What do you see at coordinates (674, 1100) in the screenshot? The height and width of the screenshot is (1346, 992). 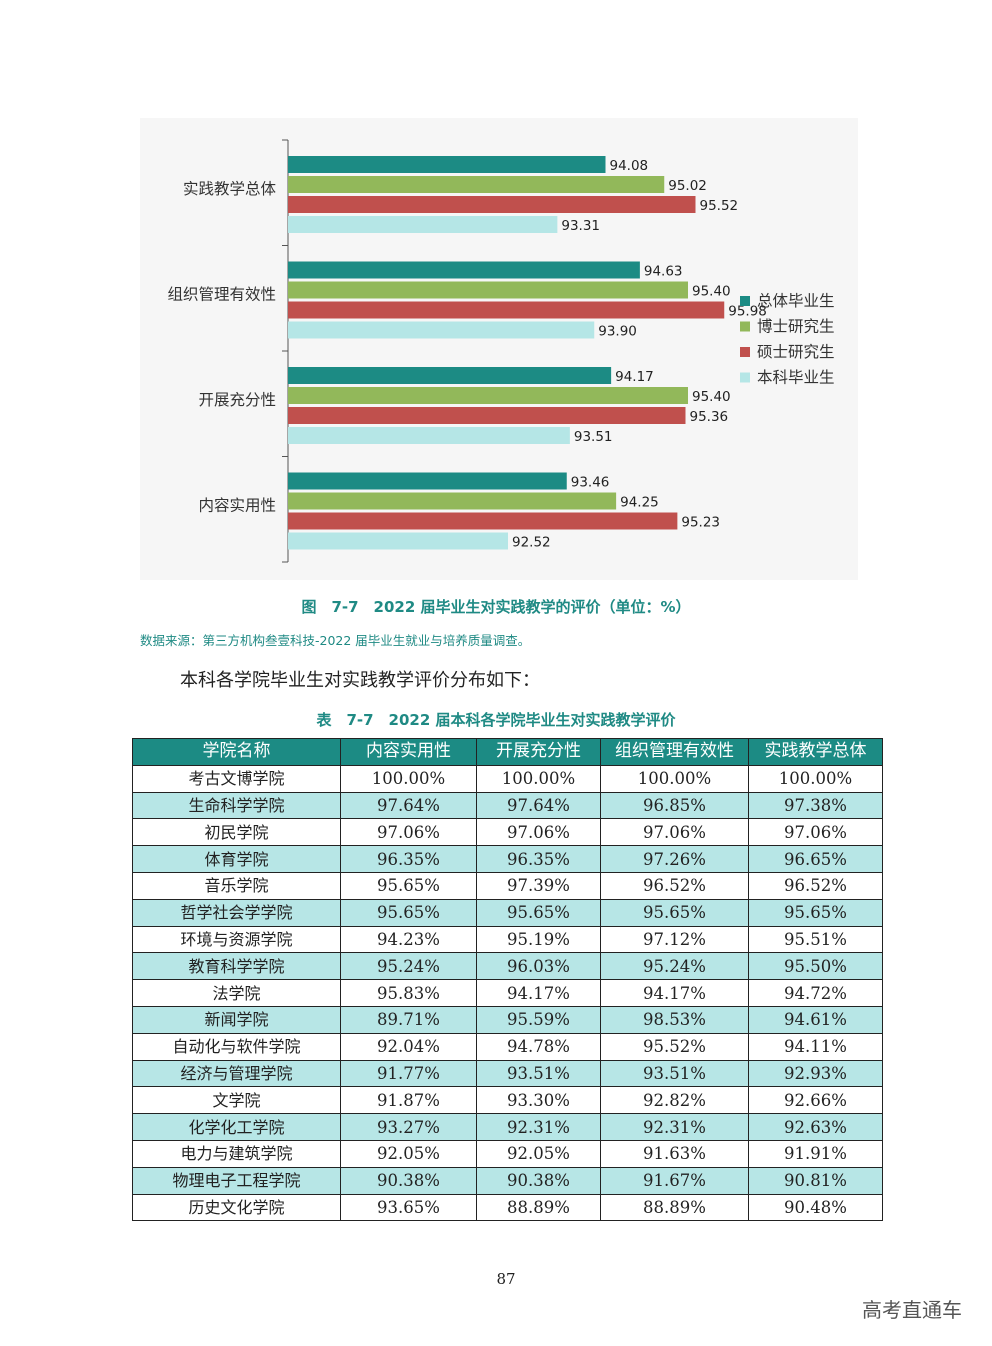 I see `value-cell: 92.82%` at bounding box center [674, 1100].